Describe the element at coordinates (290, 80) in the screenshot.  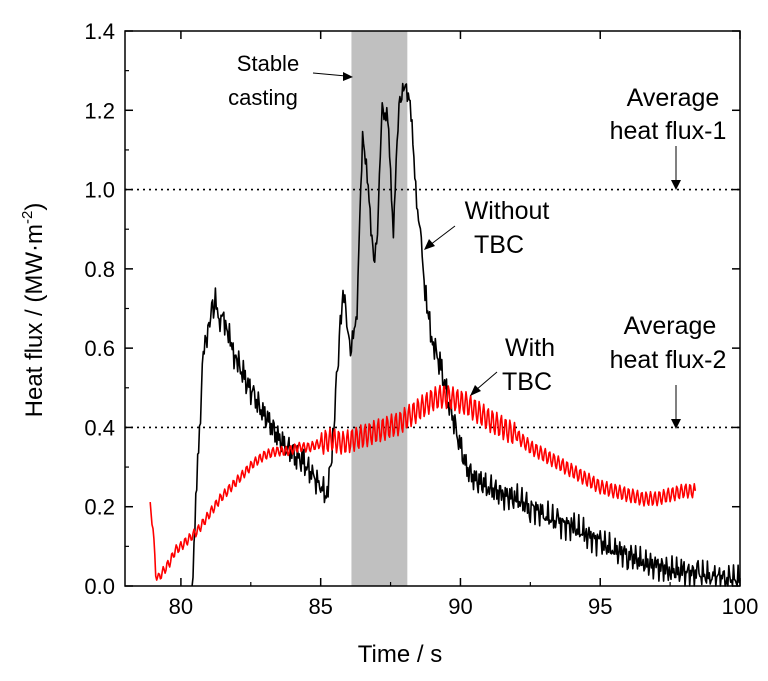
I see `stable-casting-annotation: Stable casting` at that location.